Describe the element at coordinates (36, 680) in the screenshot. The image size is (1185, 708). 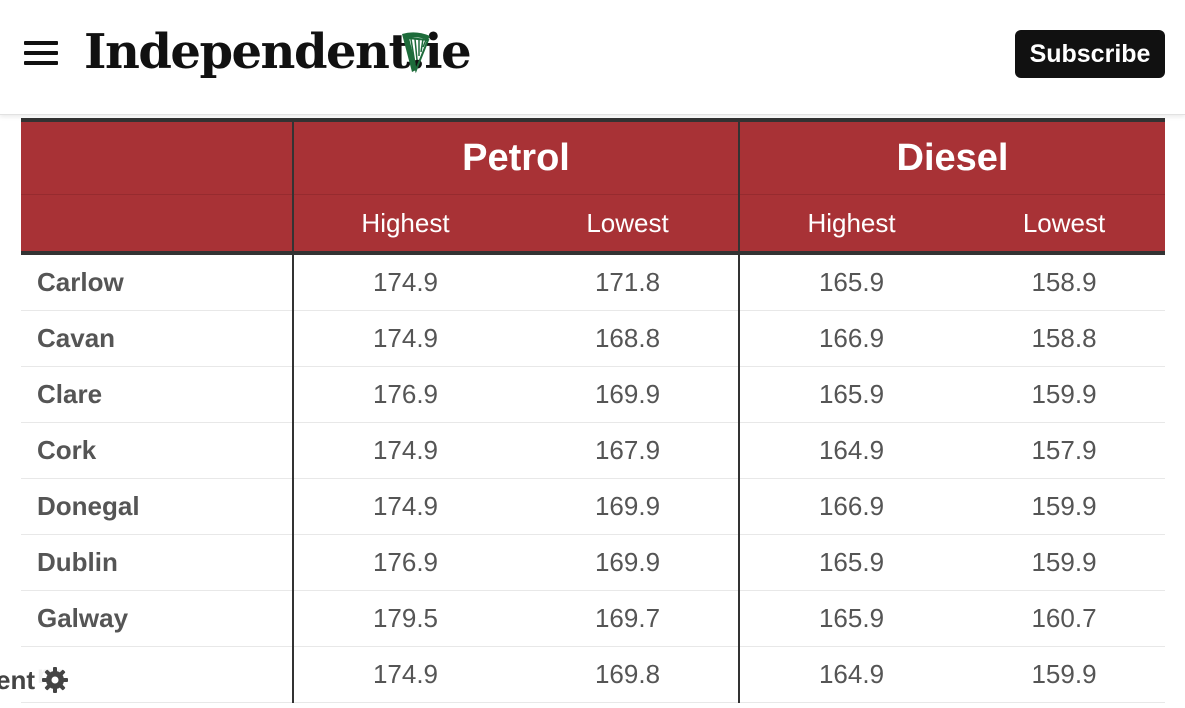
I see `consent-settings-button: ent` at that location.